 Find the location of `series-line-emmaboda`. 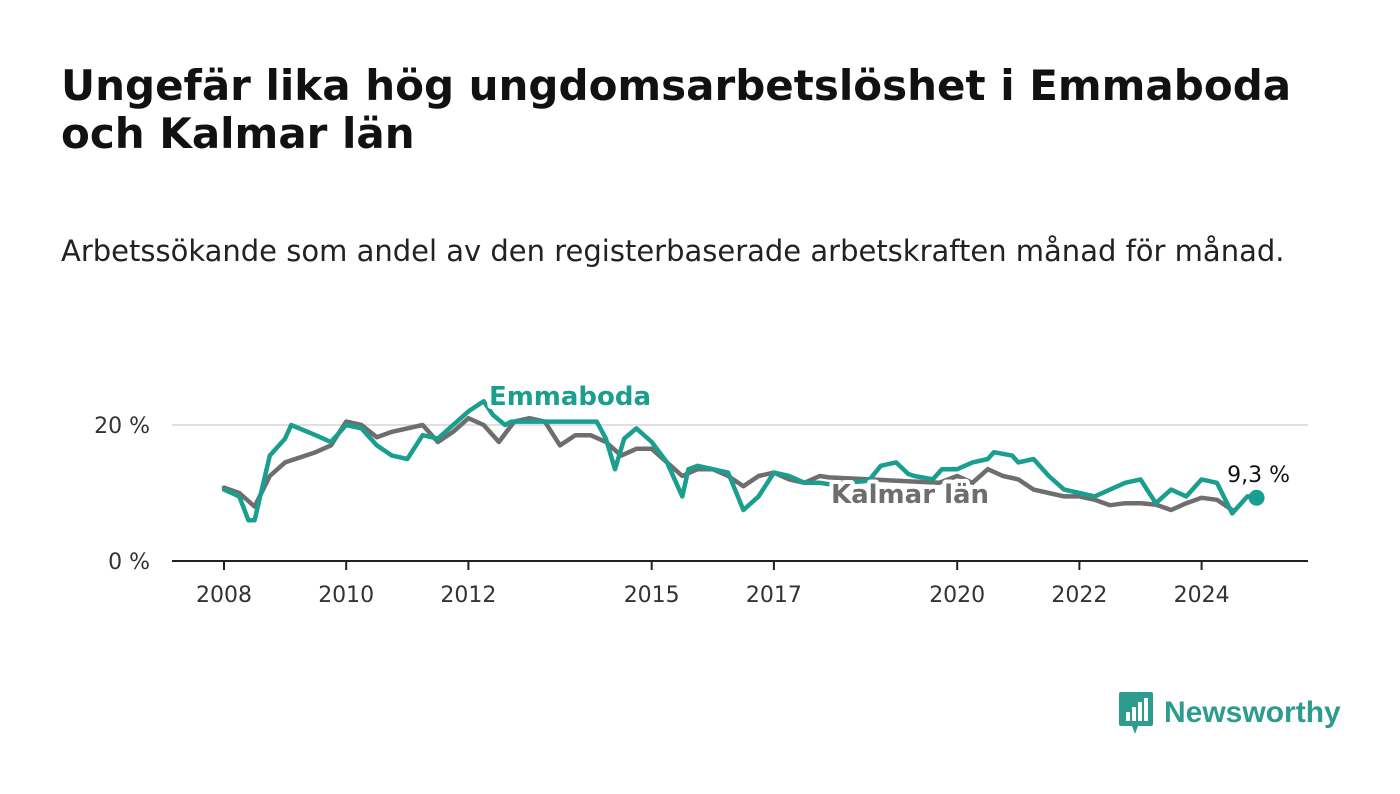

series-line-emmaboda is located at coordinates (740, 460).